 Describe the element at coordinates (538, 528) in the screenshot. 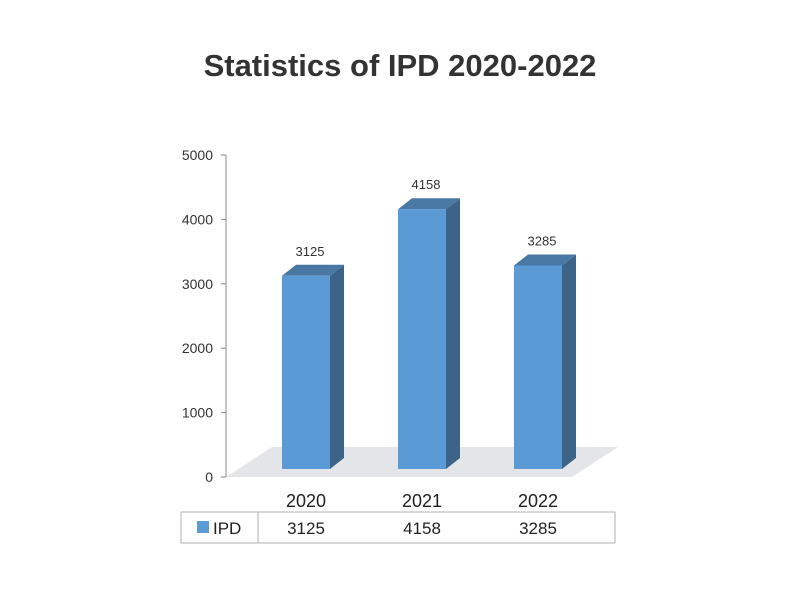

I see `data-table-value: 3285` at that location.